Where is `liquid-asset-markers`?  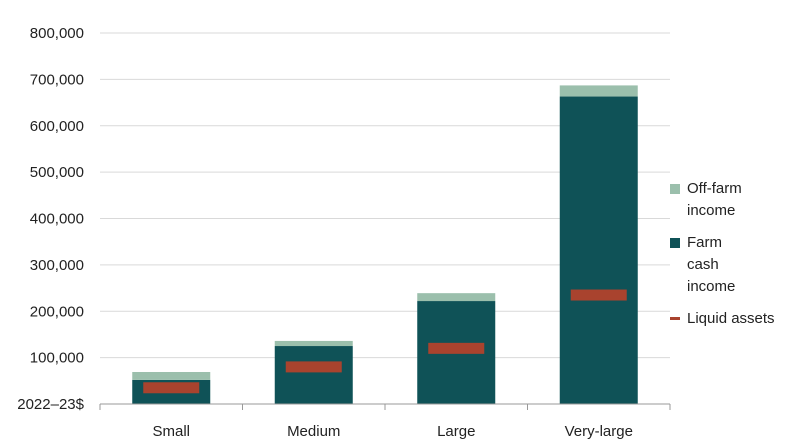 liquid-asset-markers is located at coordinates (385, 341).